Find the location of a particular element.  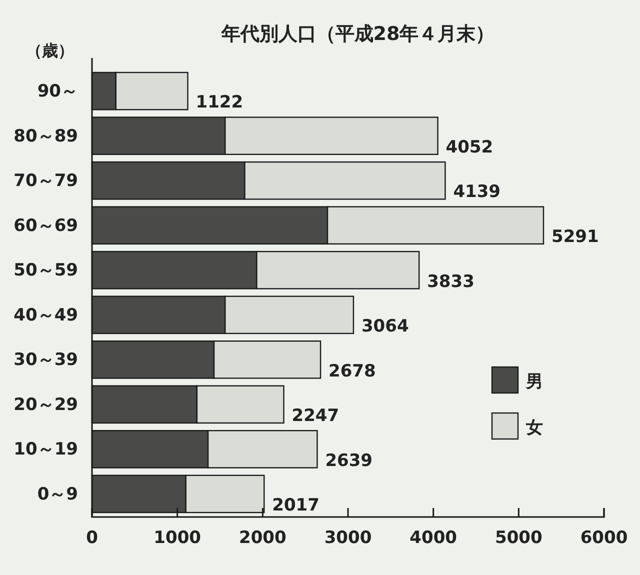

total-label: 2017 is located at coordinates (296, 506).